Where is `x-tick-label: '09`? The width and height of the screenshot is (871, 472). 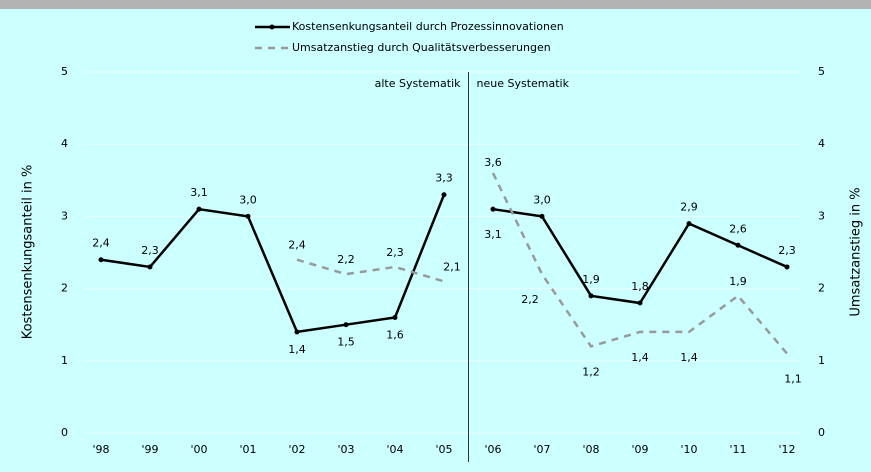
x-tick-label: '09 is located at coordinates (639, 449).